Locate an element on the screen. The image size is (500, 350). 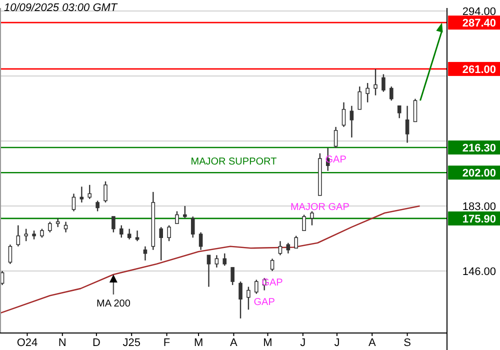
x-tick-label: J25 is located at coordinates (131, 343).